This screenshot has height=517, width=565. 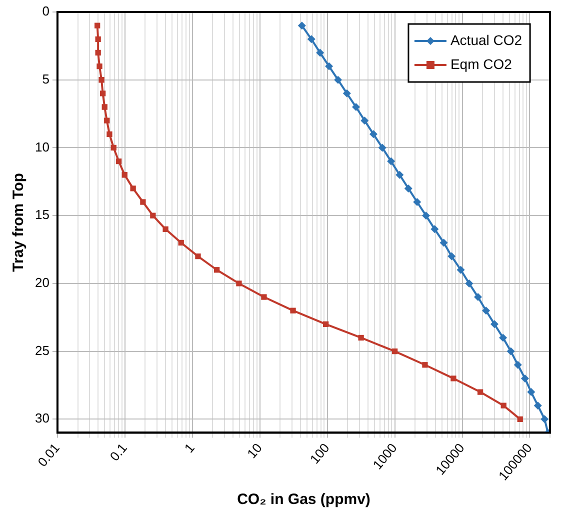 I want to click on y-tick-label: 5, so click(x=46, y=78).